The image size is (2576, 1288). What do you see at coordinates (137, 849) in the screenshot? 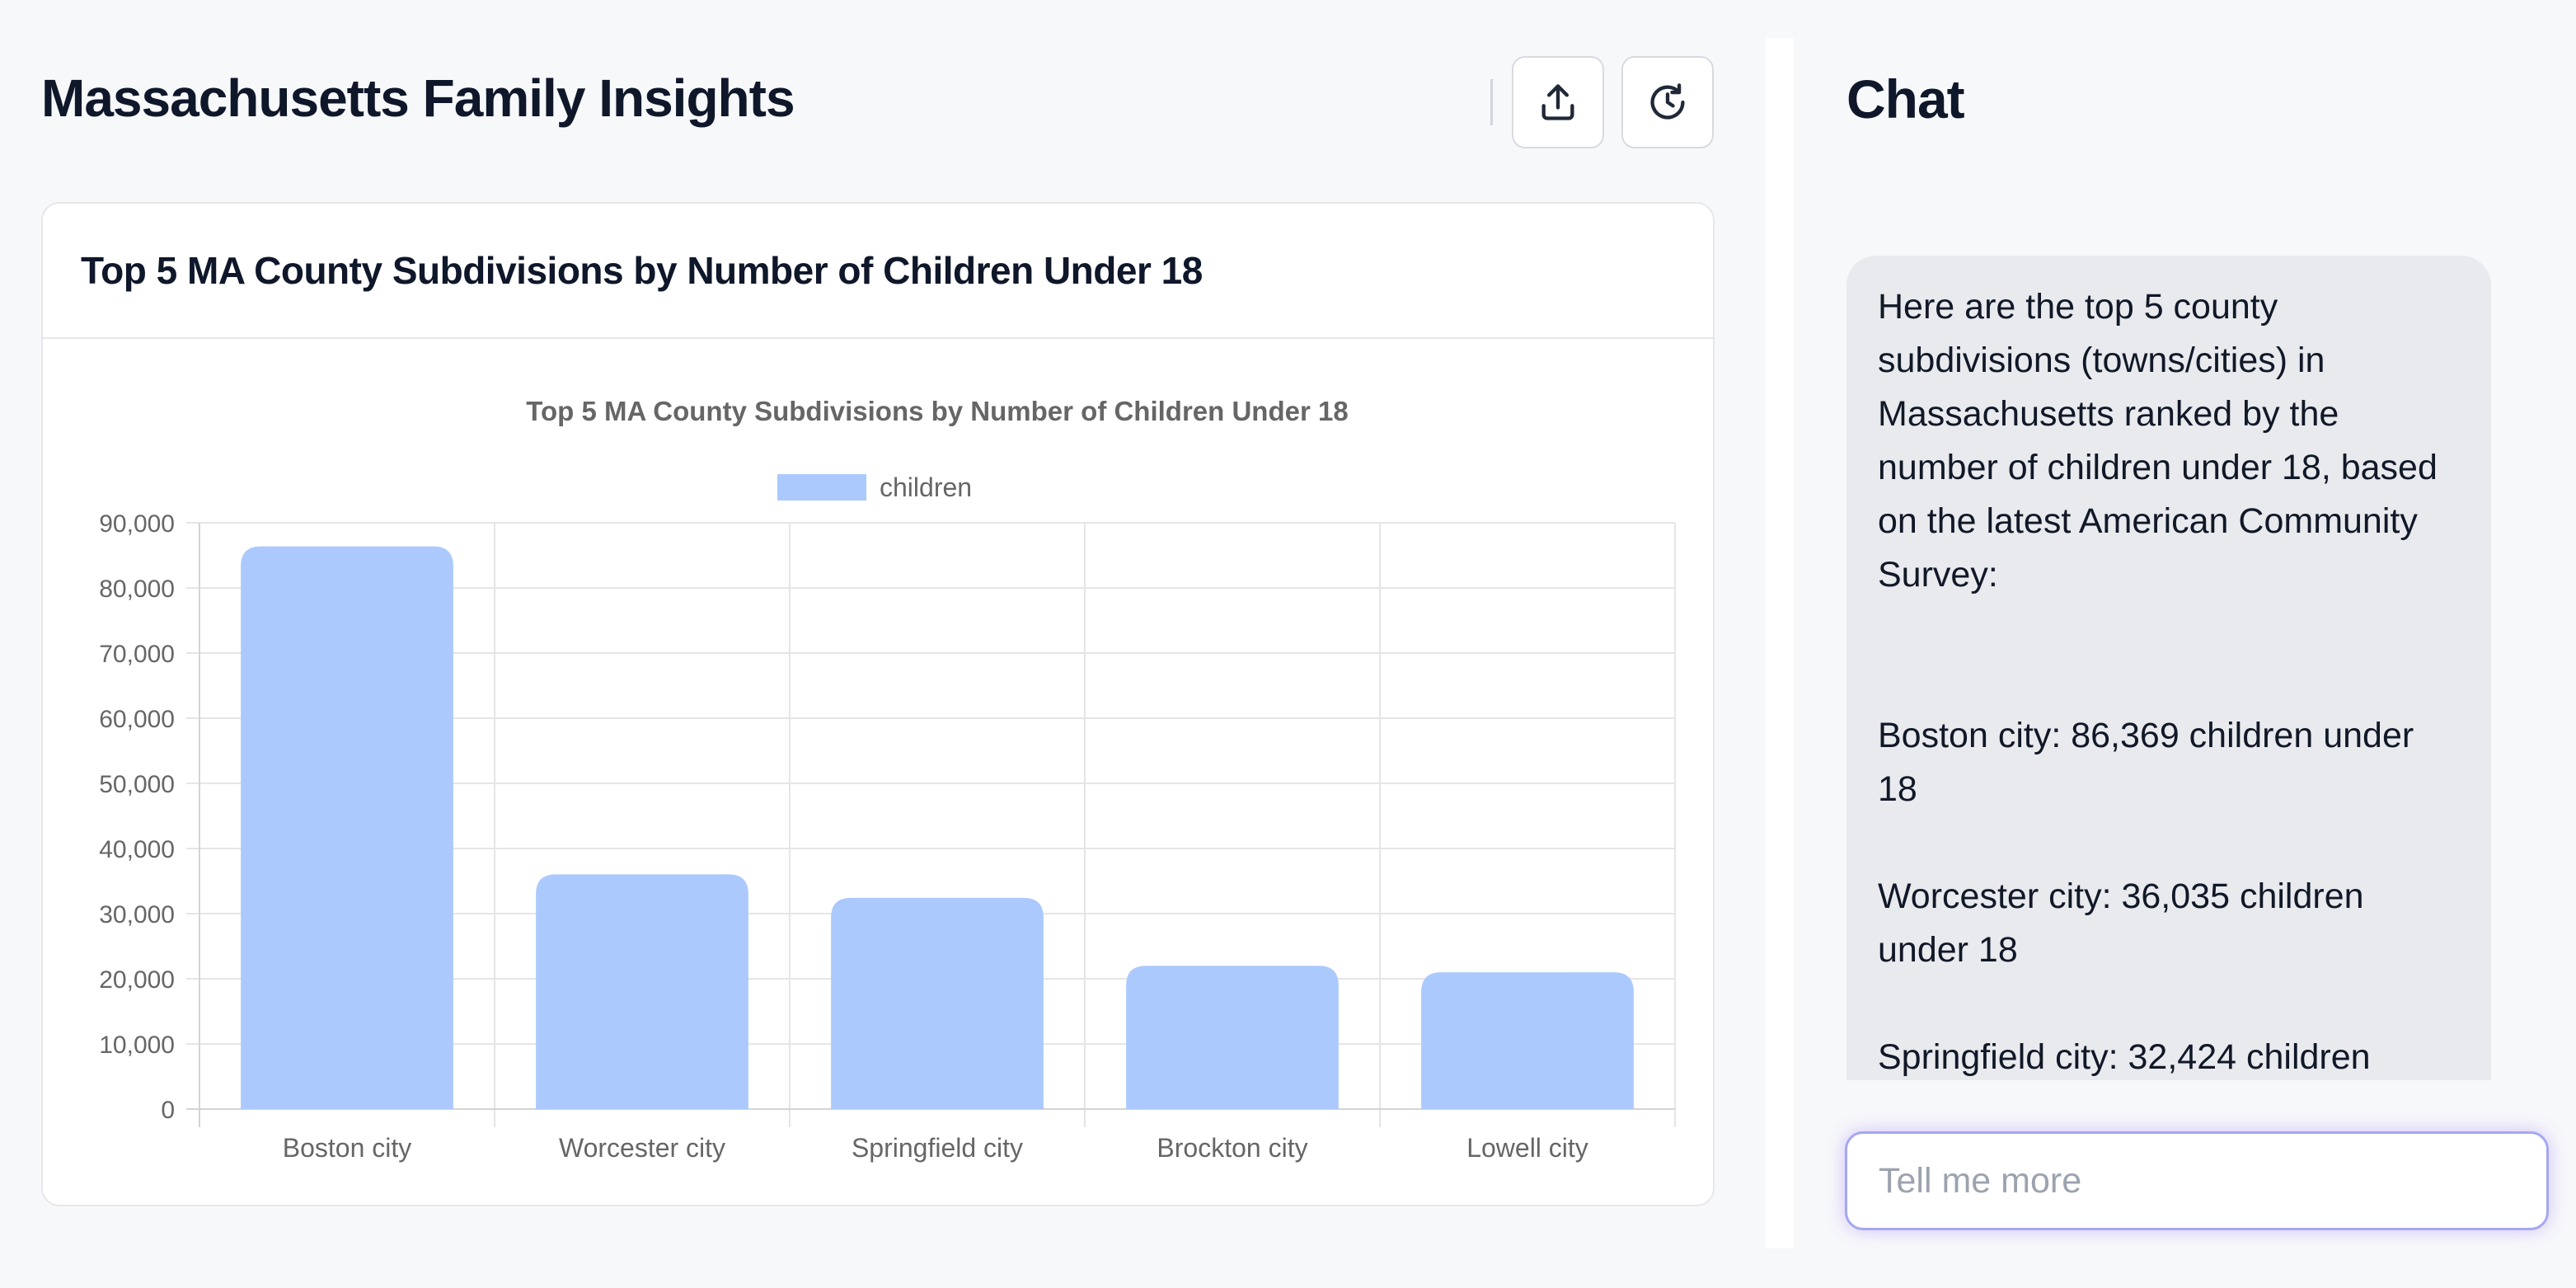
I see `y-tick-label: 40,000` at bounding box center [137, 849].